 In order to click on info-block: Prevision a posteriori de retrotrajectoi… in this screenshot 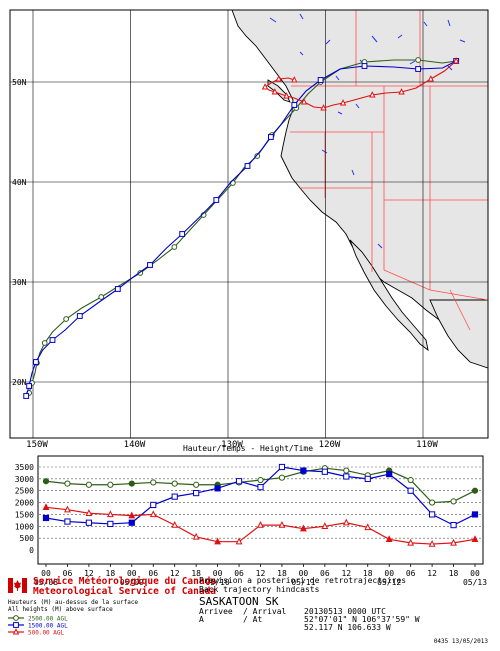, I will do `click(309, 604)`.